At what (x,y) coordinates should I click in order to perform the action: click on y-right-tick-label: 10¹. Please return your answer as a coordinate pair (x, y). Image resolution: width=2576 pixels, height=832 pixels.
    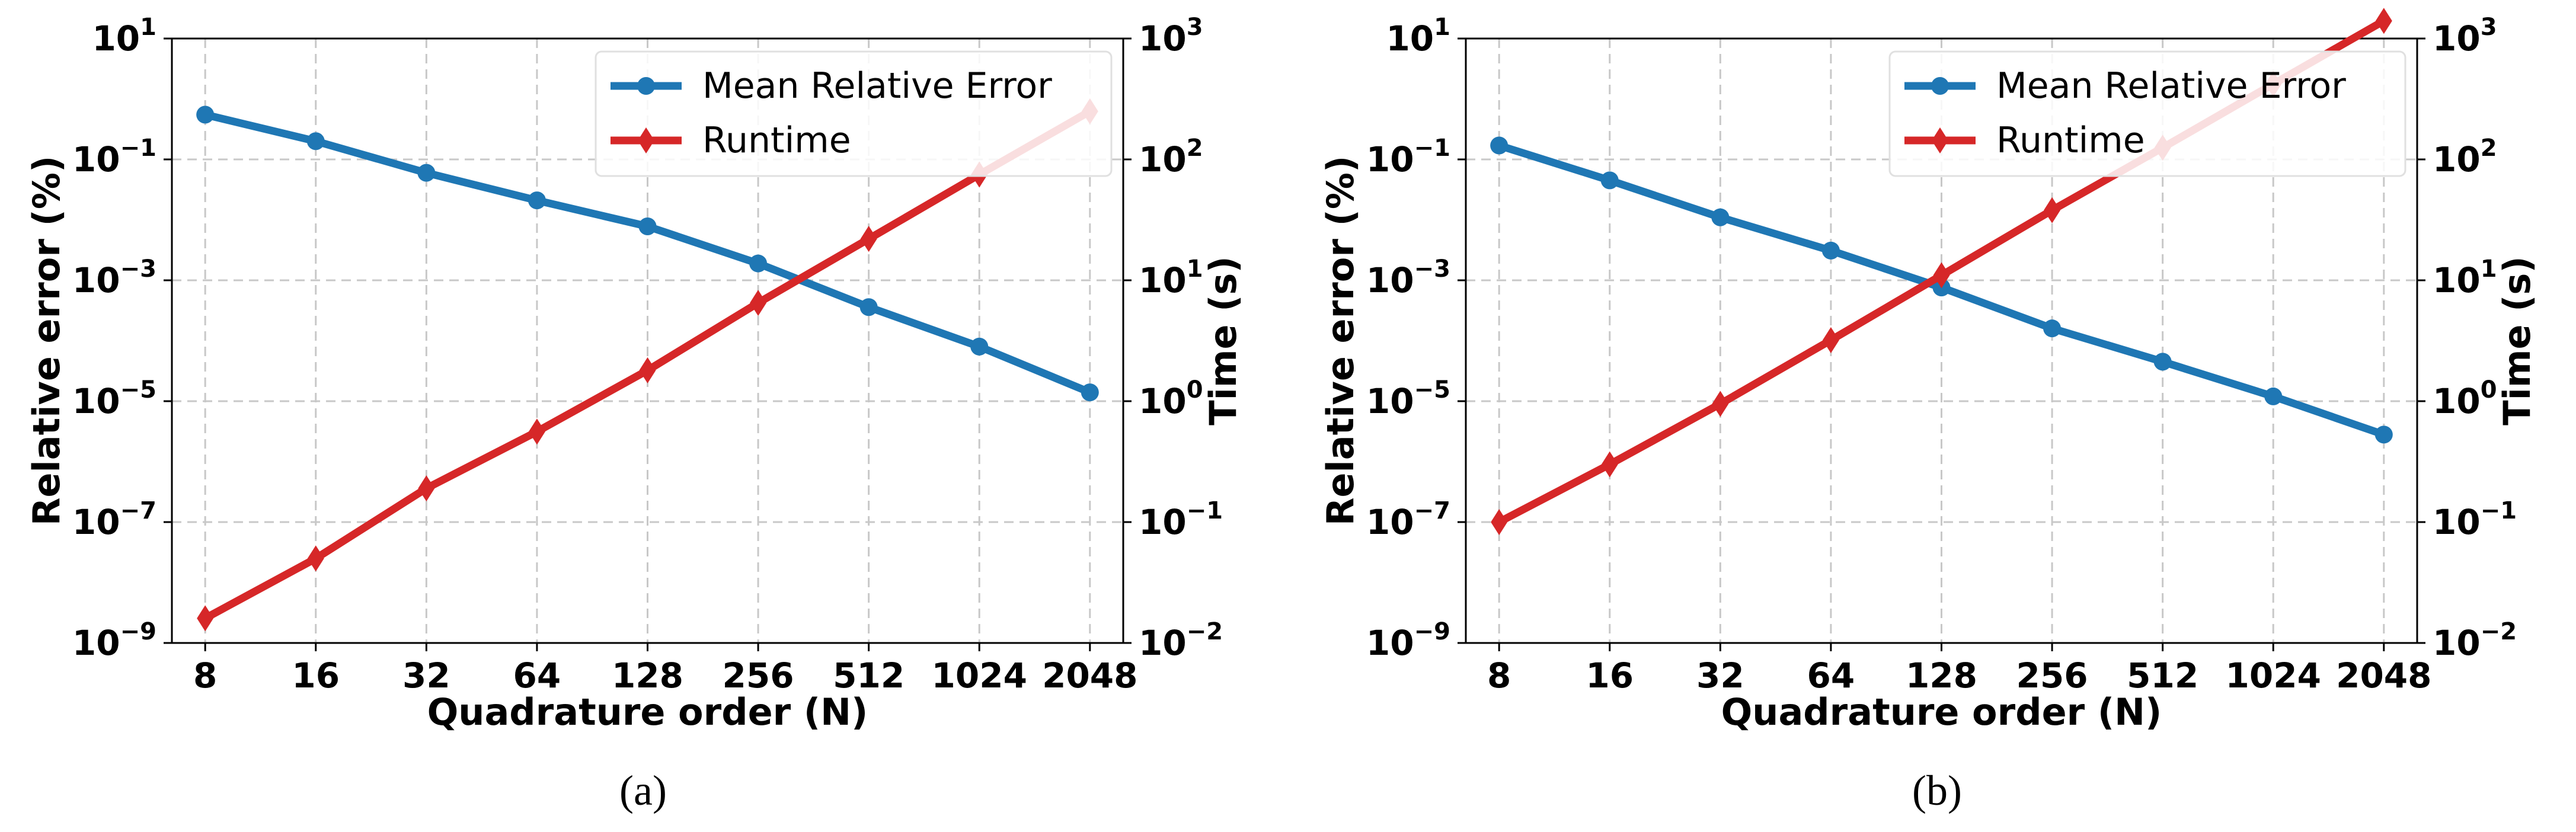
    Looking at the image, I should click on (2465, 277).